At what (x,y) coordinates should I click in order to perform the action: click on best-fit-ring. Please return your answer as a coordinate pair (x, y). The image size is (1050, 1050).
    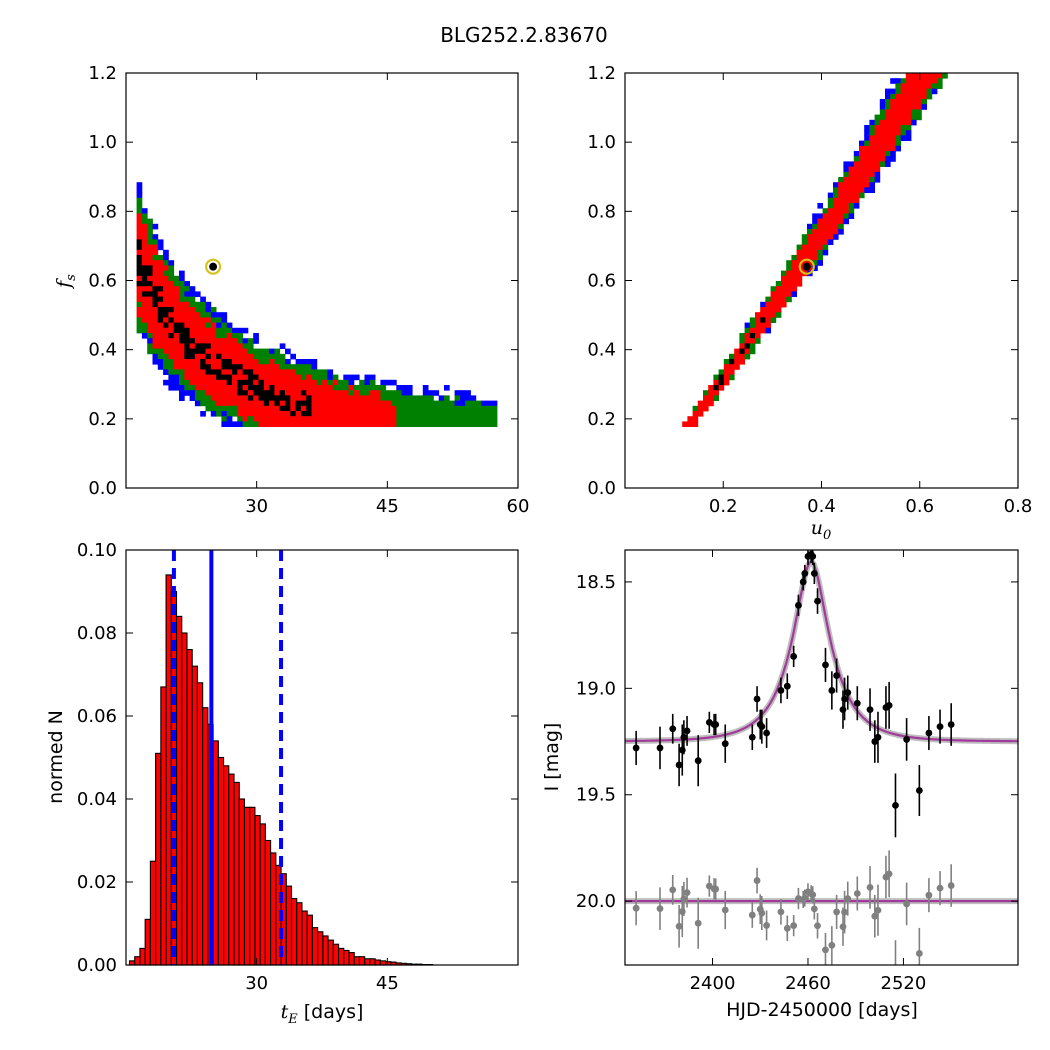
    Looking at the image, I should click on (213, 266).